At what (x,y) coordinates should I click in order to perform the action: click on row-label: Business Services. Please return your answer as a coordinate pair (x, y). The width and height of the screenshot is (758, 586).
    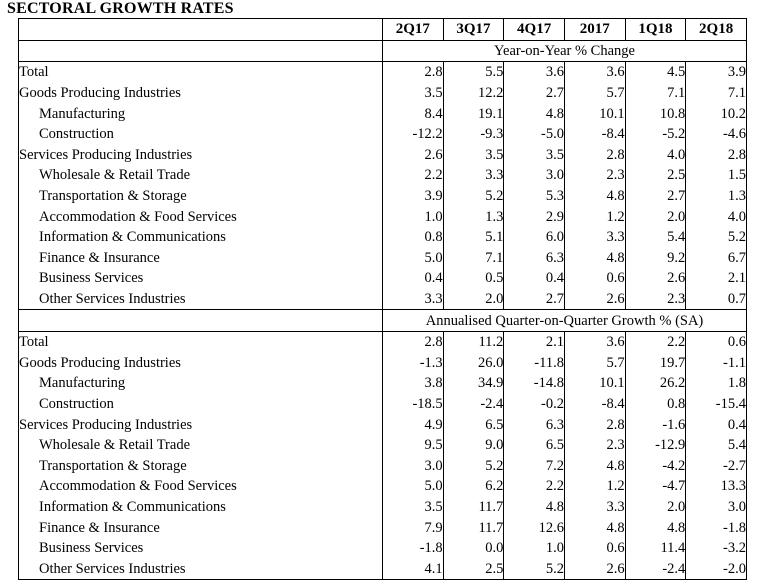
    Looking at the image, I should click on (200, 548).